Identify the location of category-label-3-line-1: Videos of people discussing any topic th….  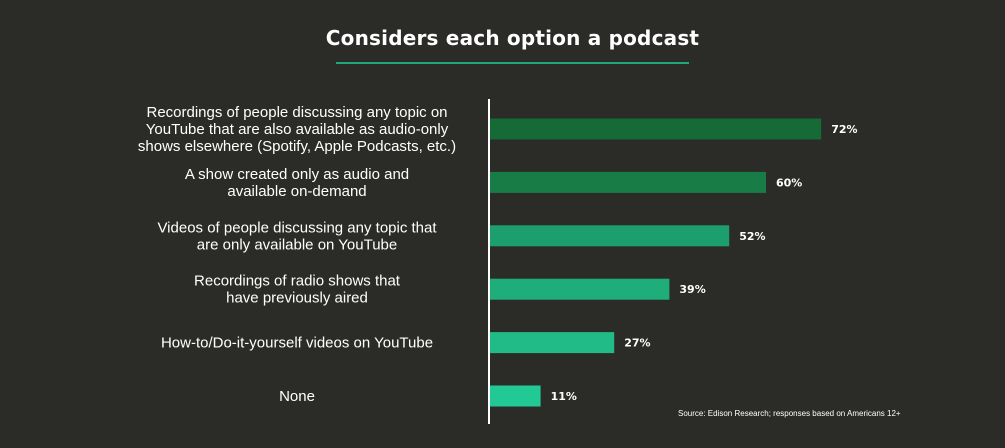
(297, 227).